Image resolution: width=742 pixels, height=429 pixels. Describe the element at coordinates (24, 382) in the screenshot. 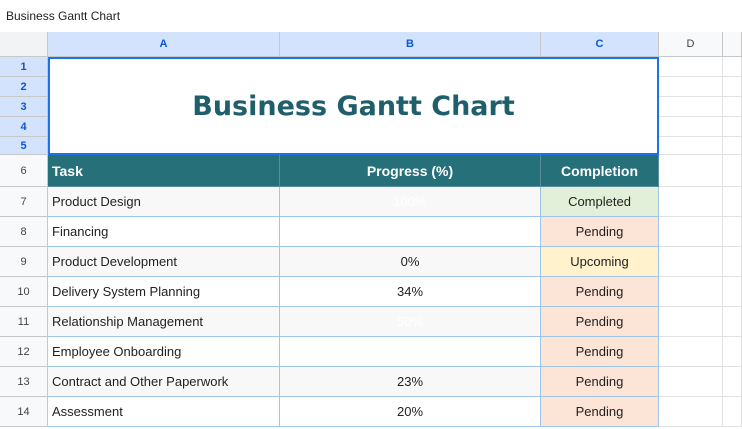

I see `row-header: 13` at that location.